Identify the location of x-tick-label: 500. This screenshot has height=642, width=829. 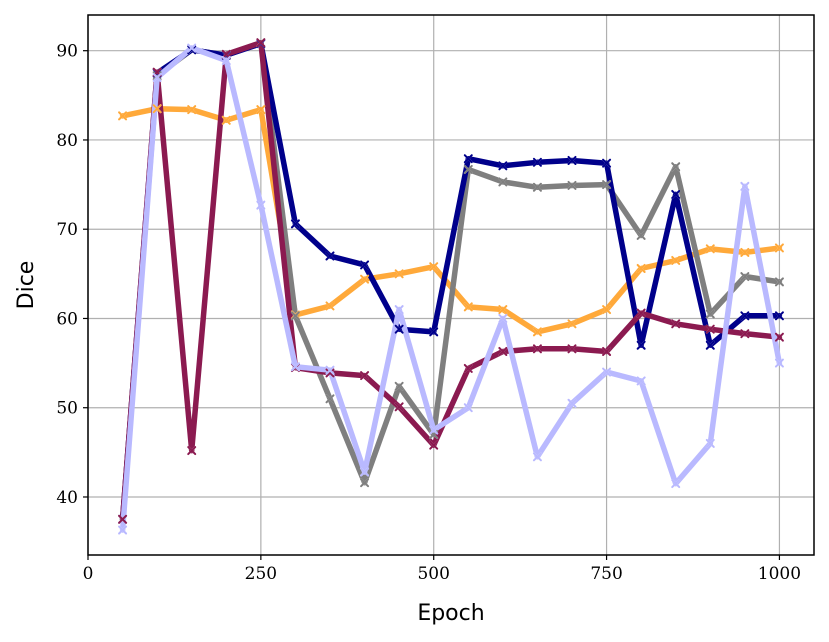
(433, 574).